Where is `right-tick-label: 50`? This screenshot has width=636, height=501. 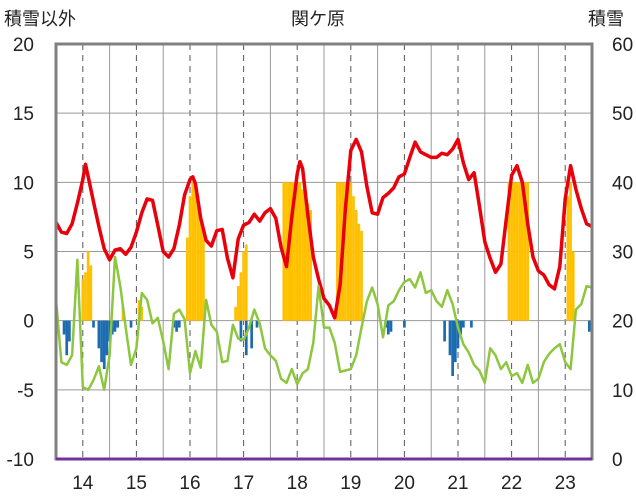 right-tick-label: 50 is located at coordinates (622, 114).